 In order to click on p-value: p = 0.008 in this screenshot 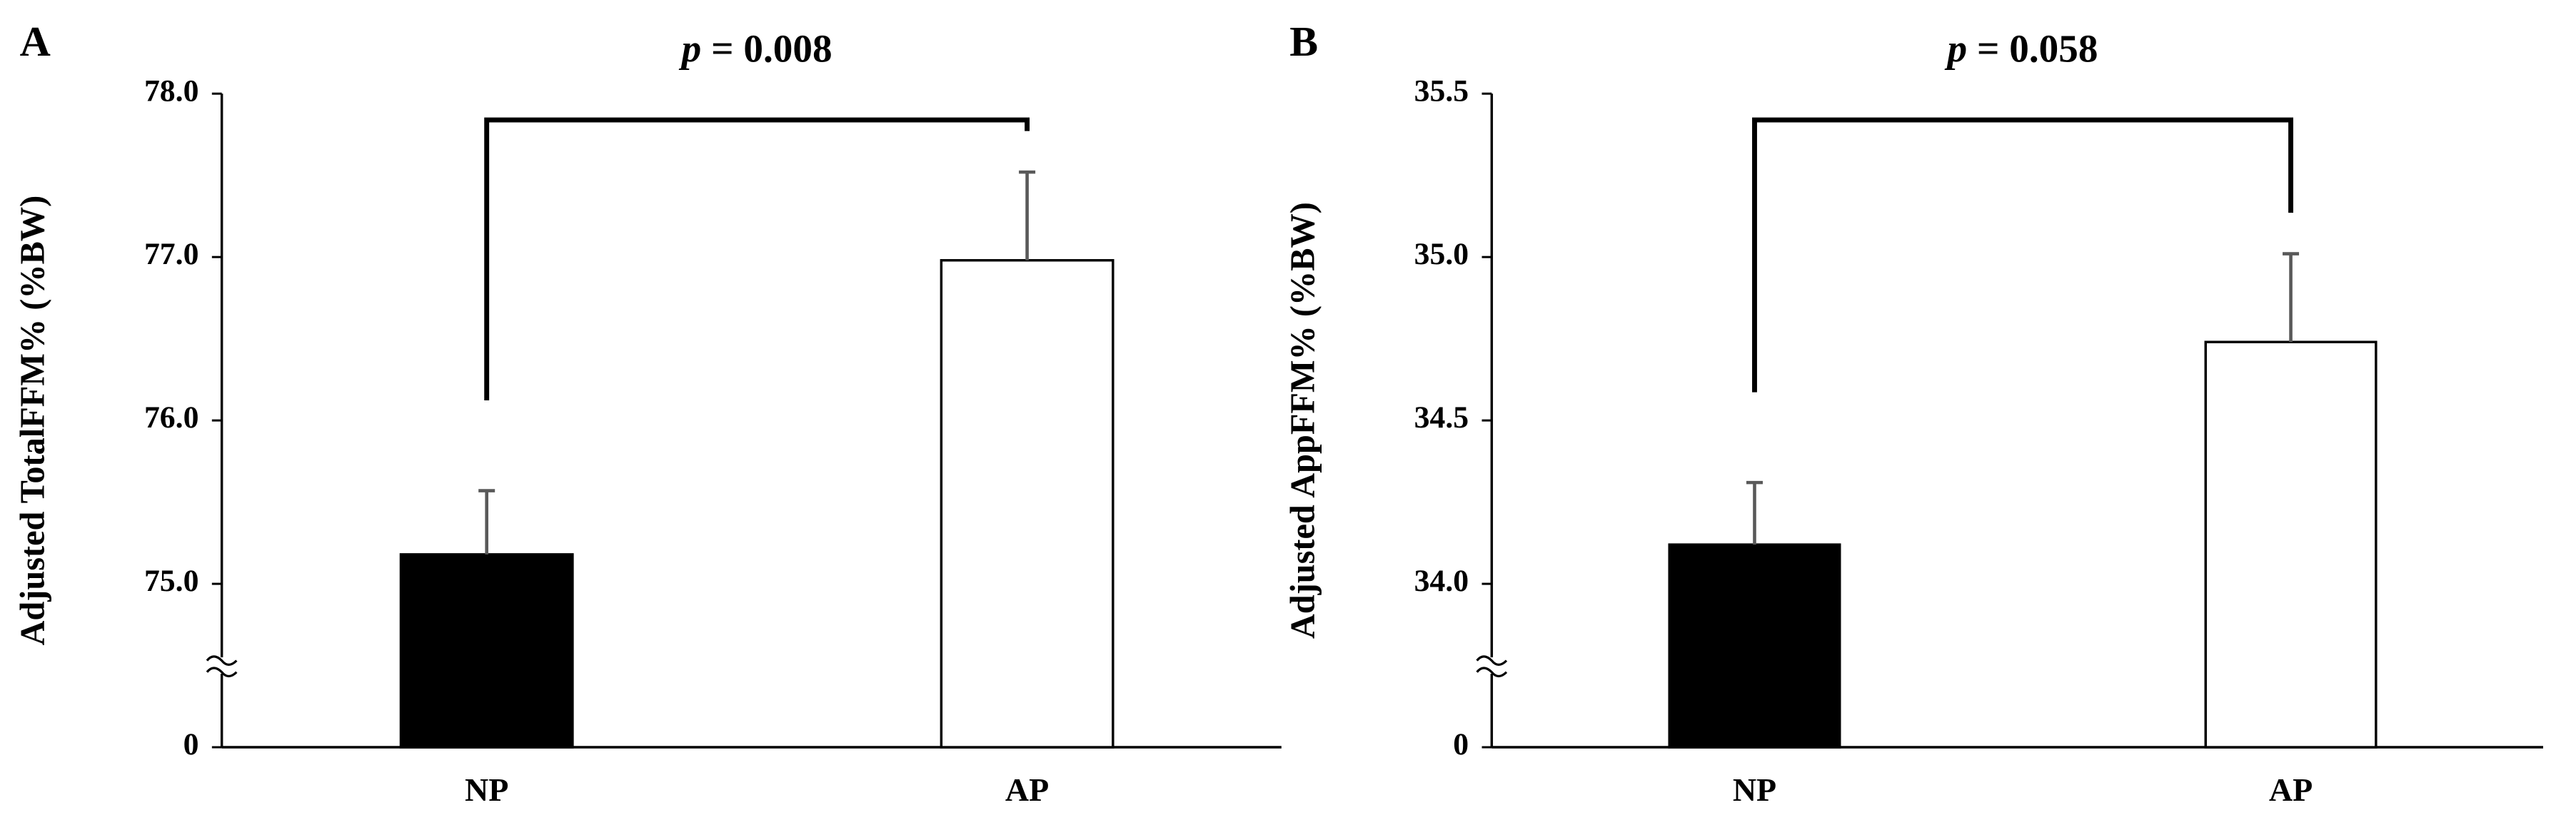, I will do `click(756, 48)`.